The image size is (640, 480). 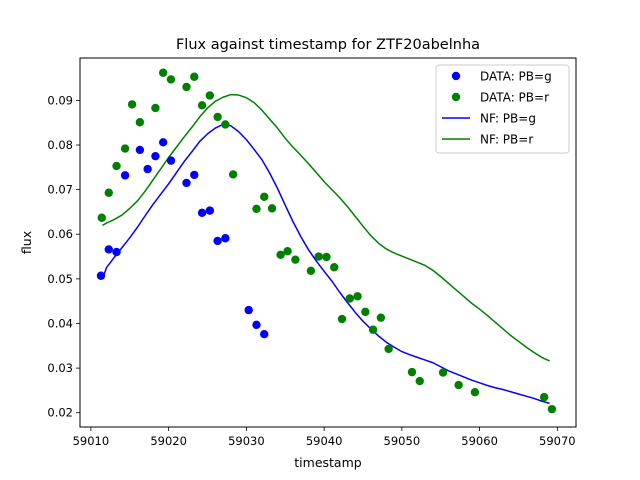 What do you see at coordinates (26, 242) in the screenshot?
I see `y-axis-label: flux` at bounding box center [26, 242].